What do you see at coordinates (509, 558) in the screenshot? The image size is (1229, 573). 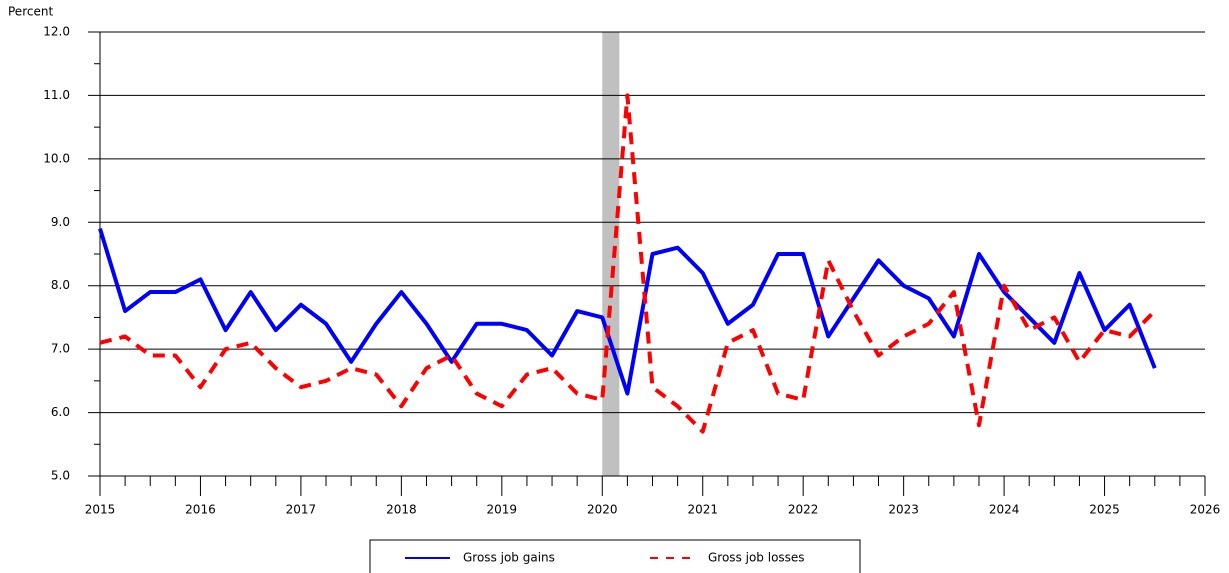 I see `legend-label: Gross job gains` at bounding box center [509, 558].